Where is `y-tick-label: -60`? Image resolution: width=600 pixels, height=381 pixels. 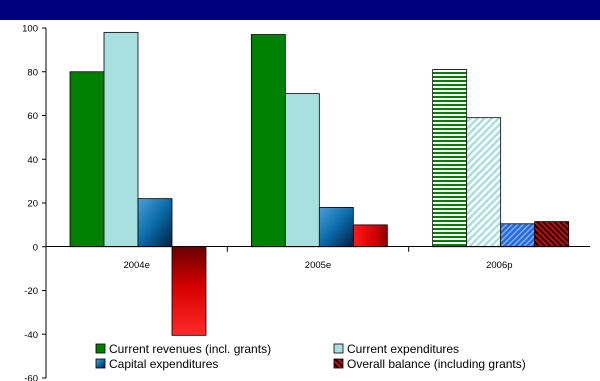
y-tick-label: -60 is located at coordinates (31, 377).